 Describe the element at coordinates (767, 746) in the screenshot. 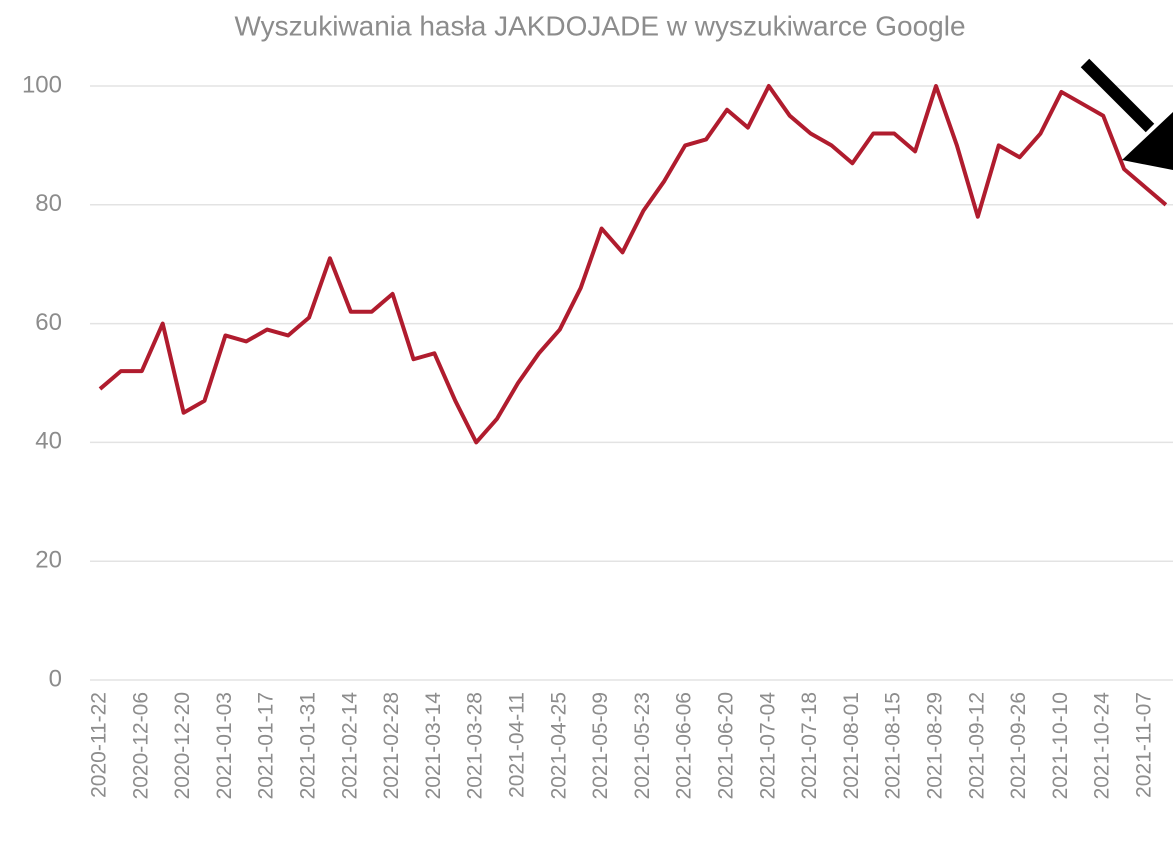

I see `x-tick-label: 2021-07-04` at that location.